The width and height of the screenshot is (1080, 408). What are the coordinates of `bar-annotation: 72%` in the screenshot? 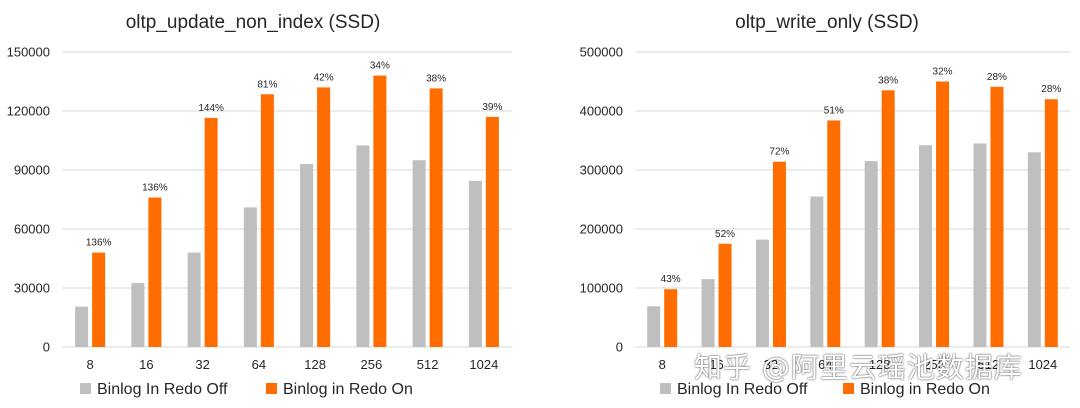 It's located at (779, 152).